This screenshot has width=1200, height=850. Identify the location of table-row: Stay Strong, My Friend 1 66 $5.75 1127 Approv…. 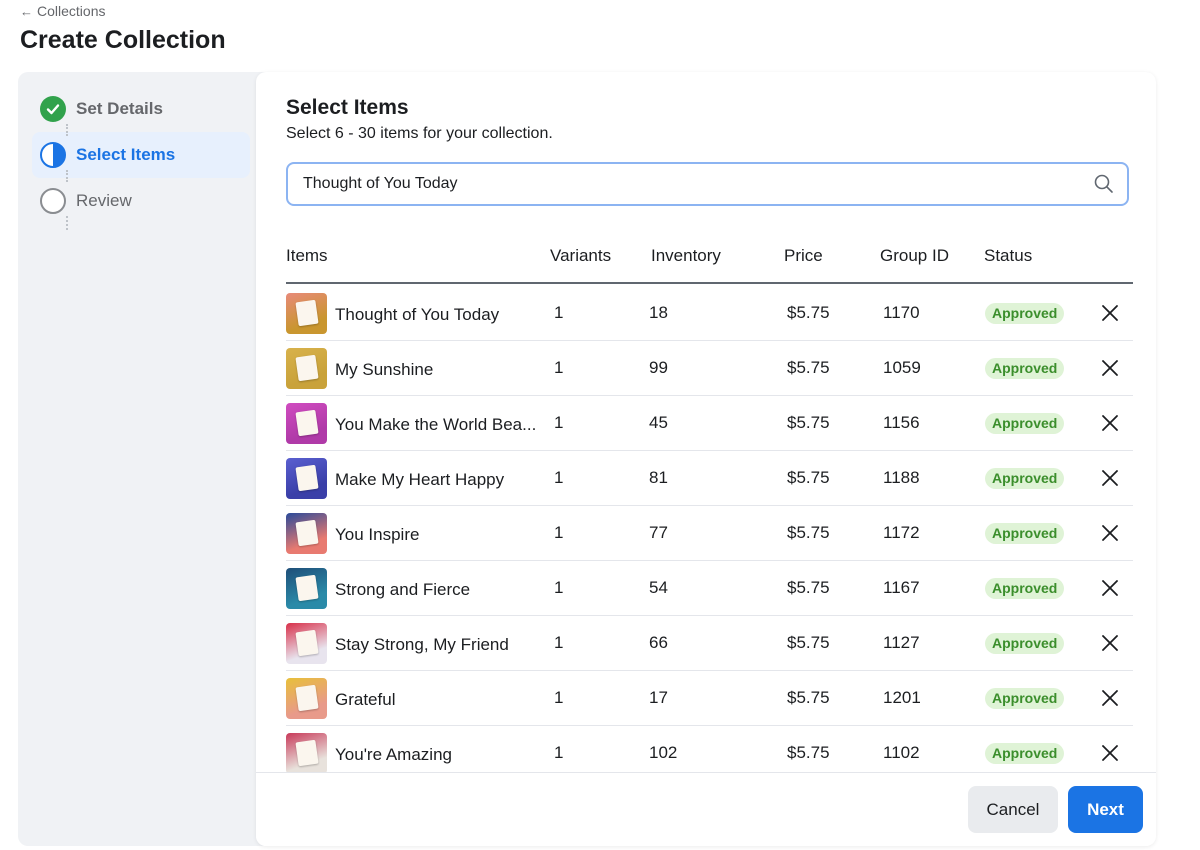
(709, 643).